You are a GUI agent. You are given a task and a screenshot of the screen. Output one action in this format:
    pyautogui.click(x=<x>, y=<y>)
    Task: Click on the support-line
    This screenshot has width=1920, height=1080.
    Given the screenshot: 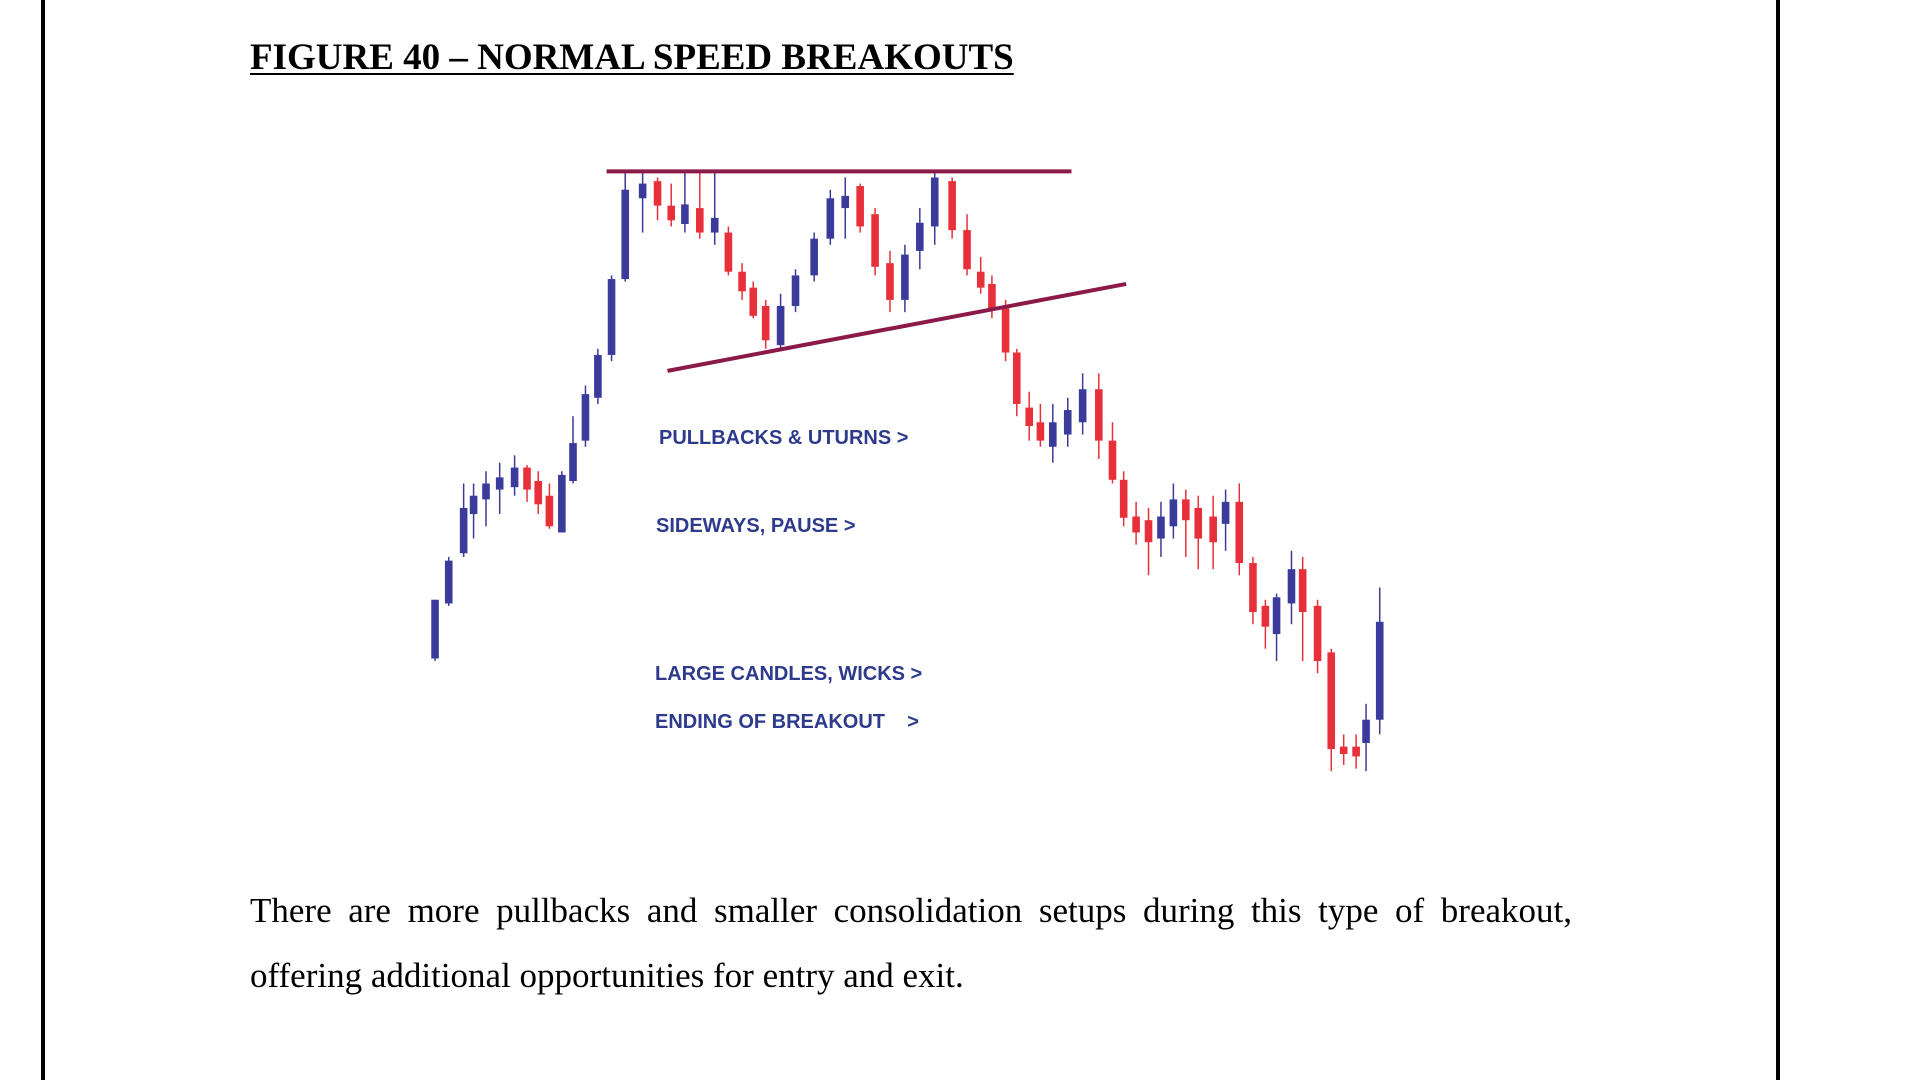 What is the action you would take?
    pyautogui.click(x=897, y=327)
    